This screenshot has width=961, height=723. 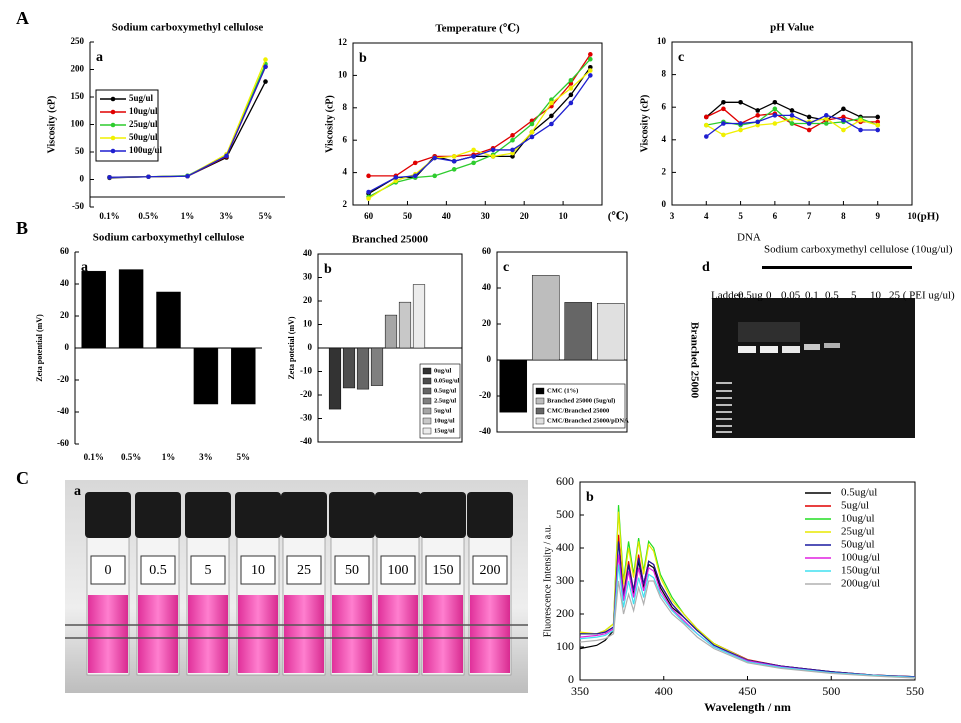 I want to click on vial-label: 25, so click(x=304, y=570).